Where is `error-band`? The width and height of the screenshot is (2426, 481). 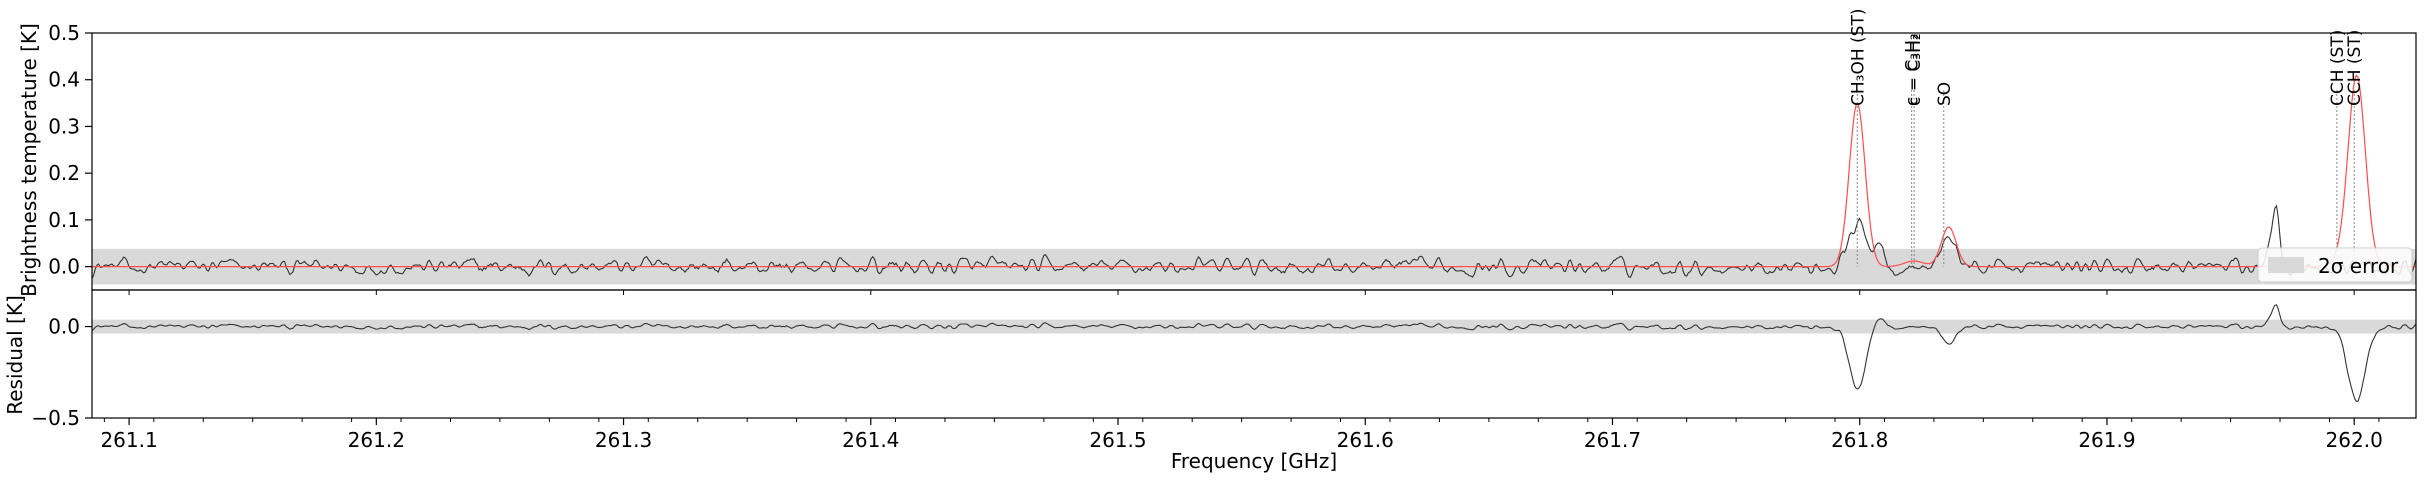
error-band is located at coordinates (1254, 326).